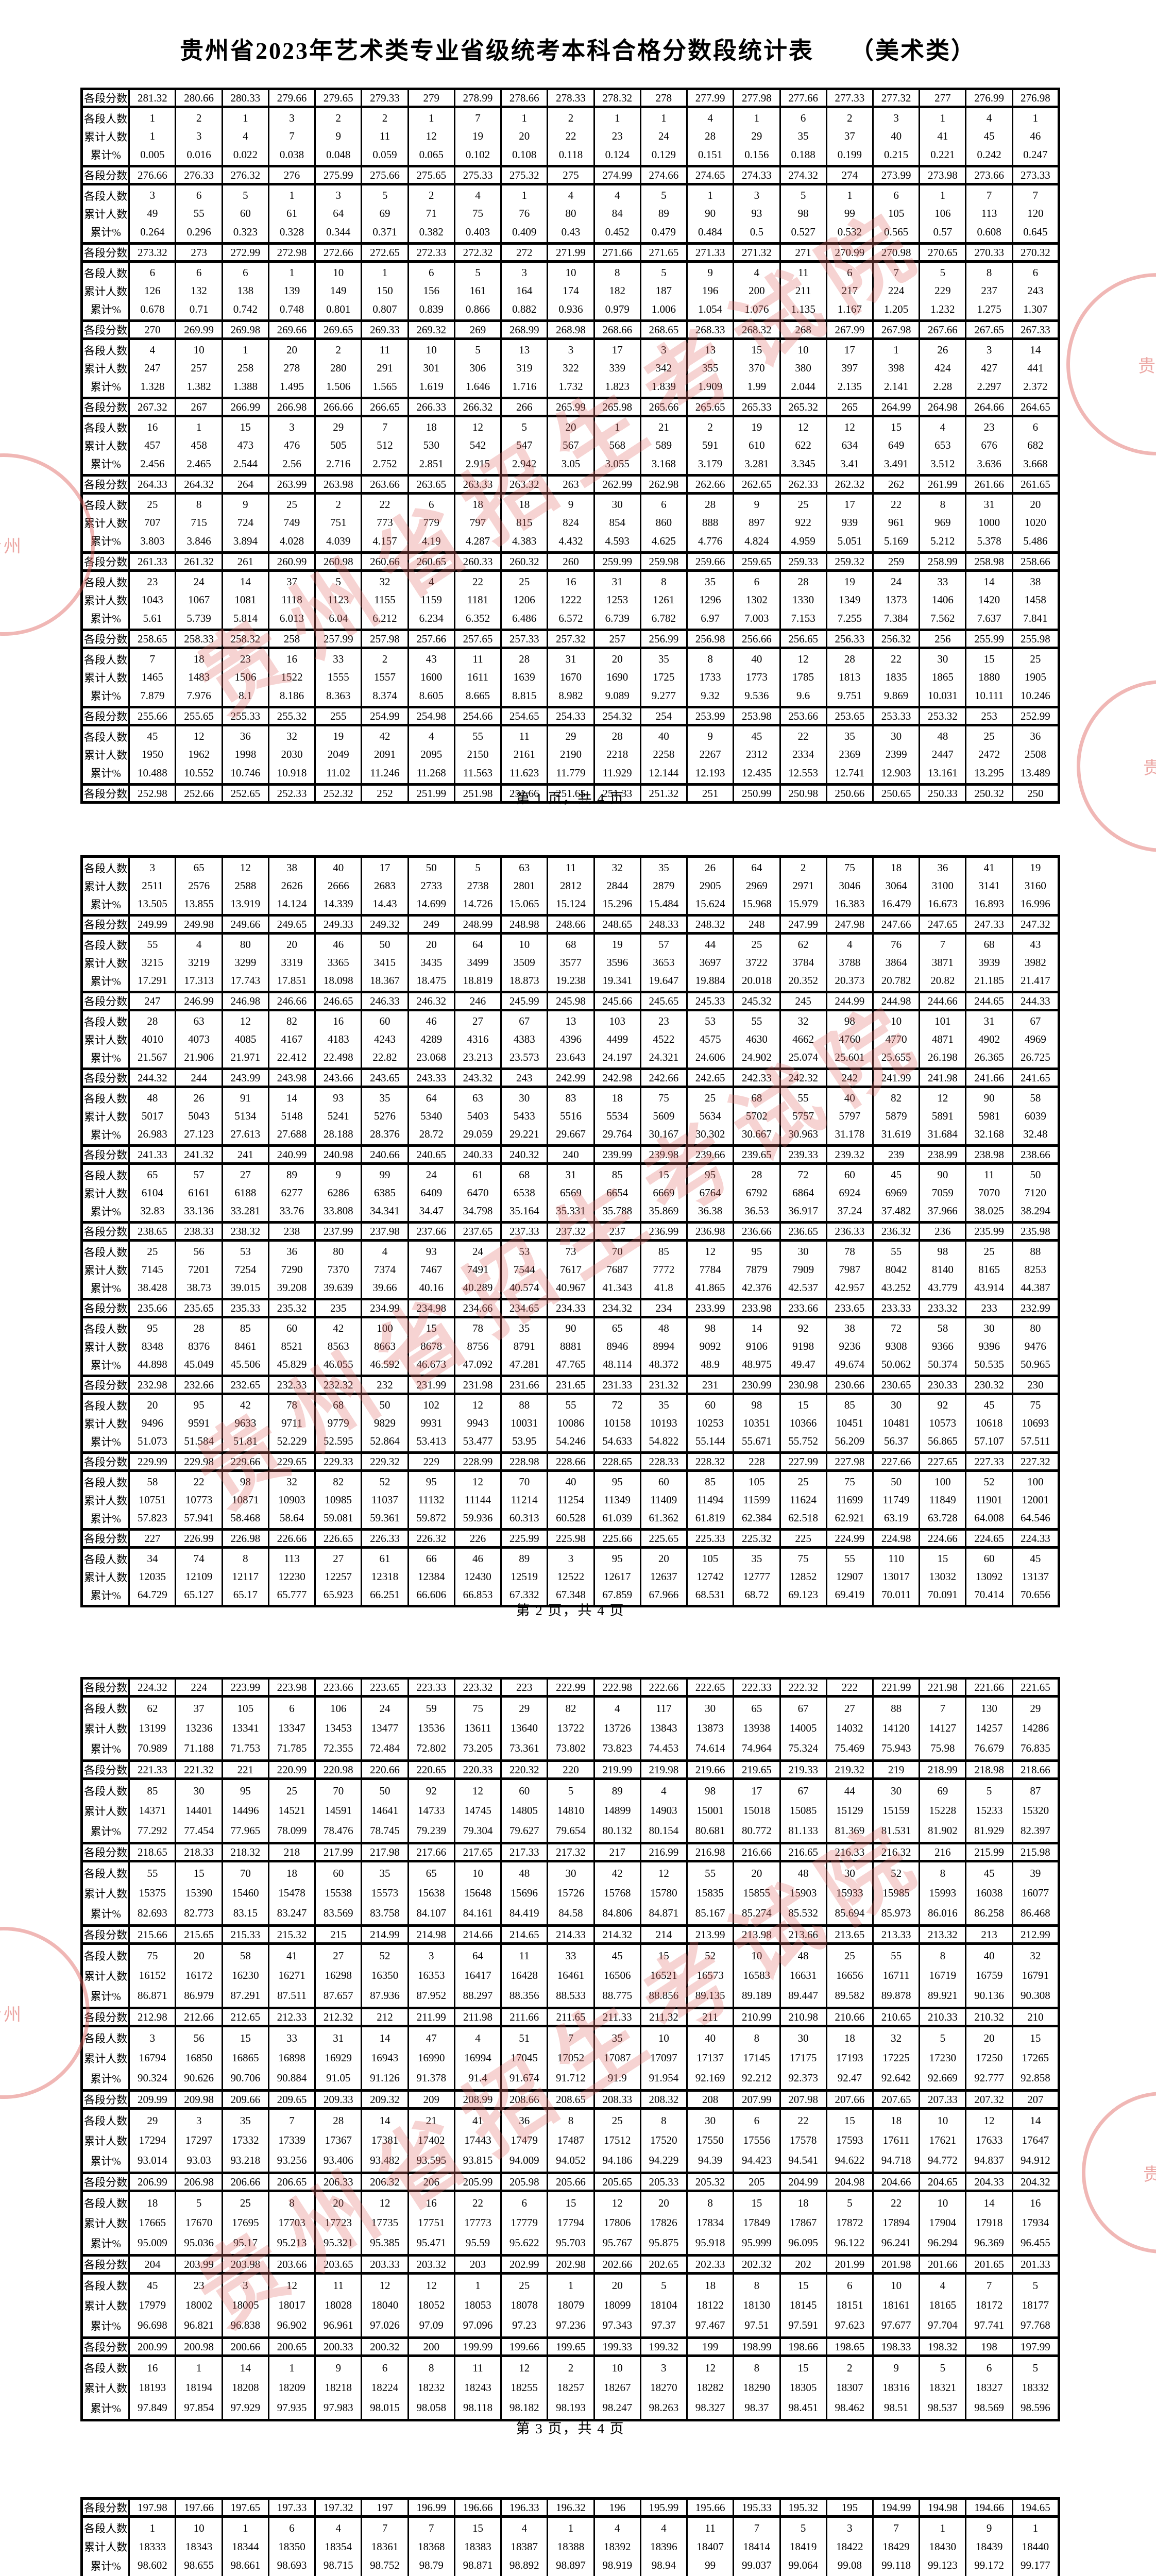  What do you see at coordinates (292, 736) in the screenshot?
I see `count-value: 32` at bounding box center [292, 736].